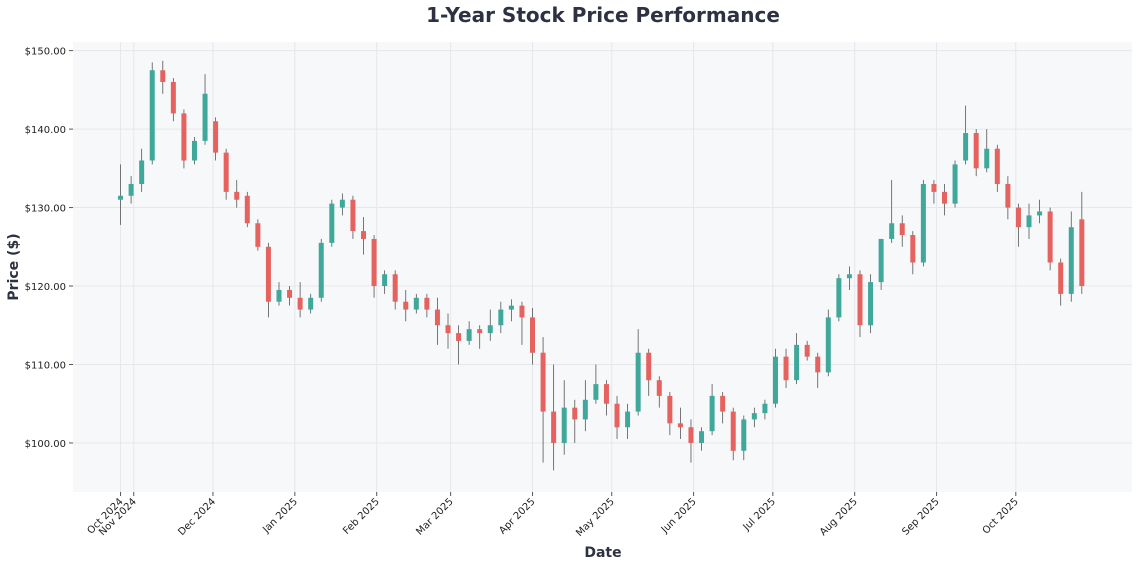 The height and width of the screenshot is (566, 1140). What do you see at coordinates (603, 15) in the screenshot?
I see `chart-title: 1-Year Stock Price Performance` at bounding box center [603, 15].